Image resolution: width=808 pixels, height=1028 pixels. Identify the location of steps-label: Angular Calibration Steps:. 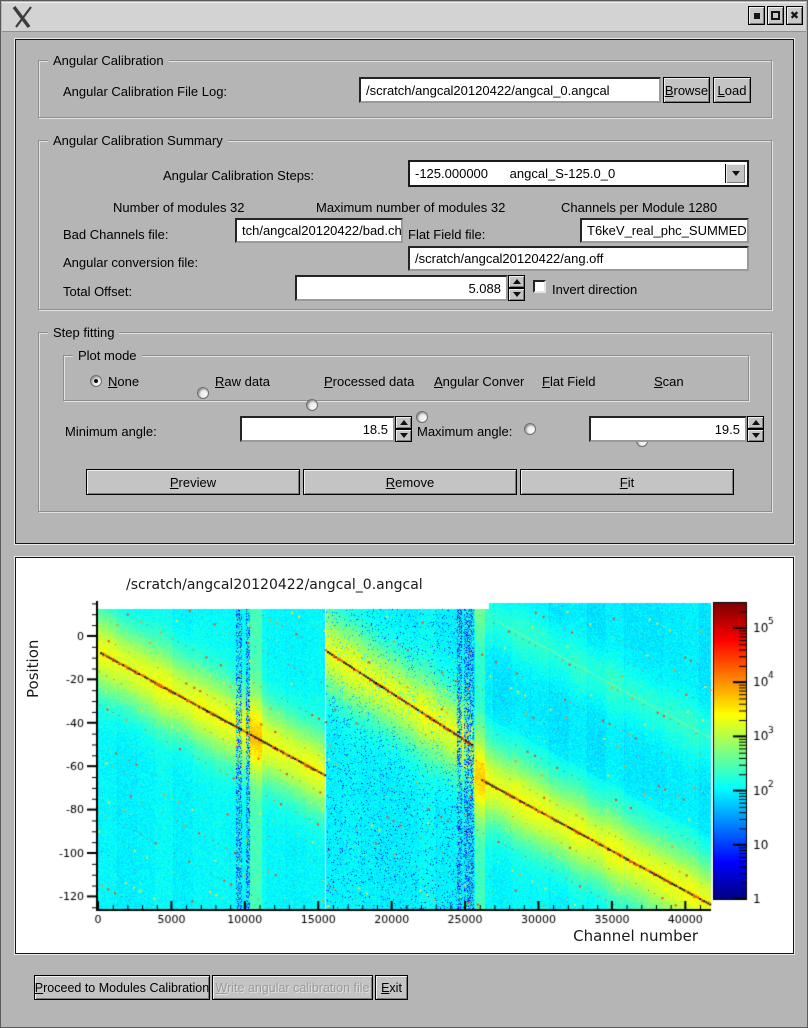
(239, 175).